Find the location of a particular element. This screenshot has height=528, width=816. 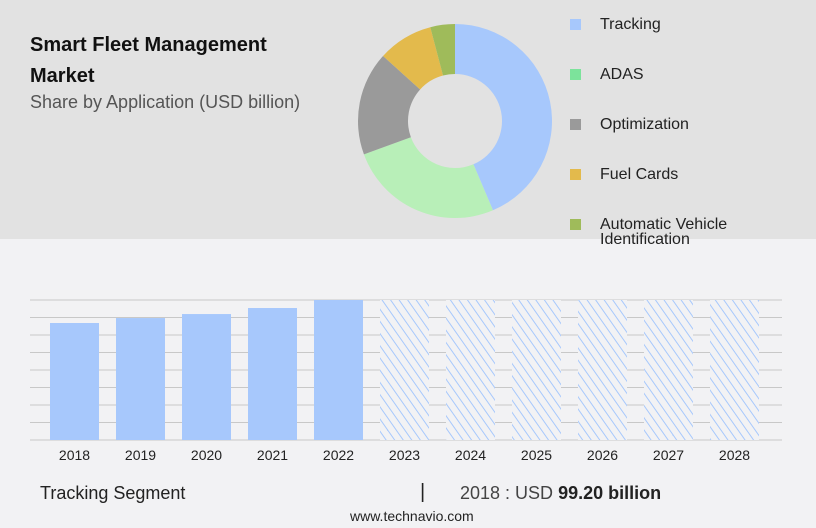

segment-value: 2018 : USD 99.20 billion is located at coordinates (560, 493).